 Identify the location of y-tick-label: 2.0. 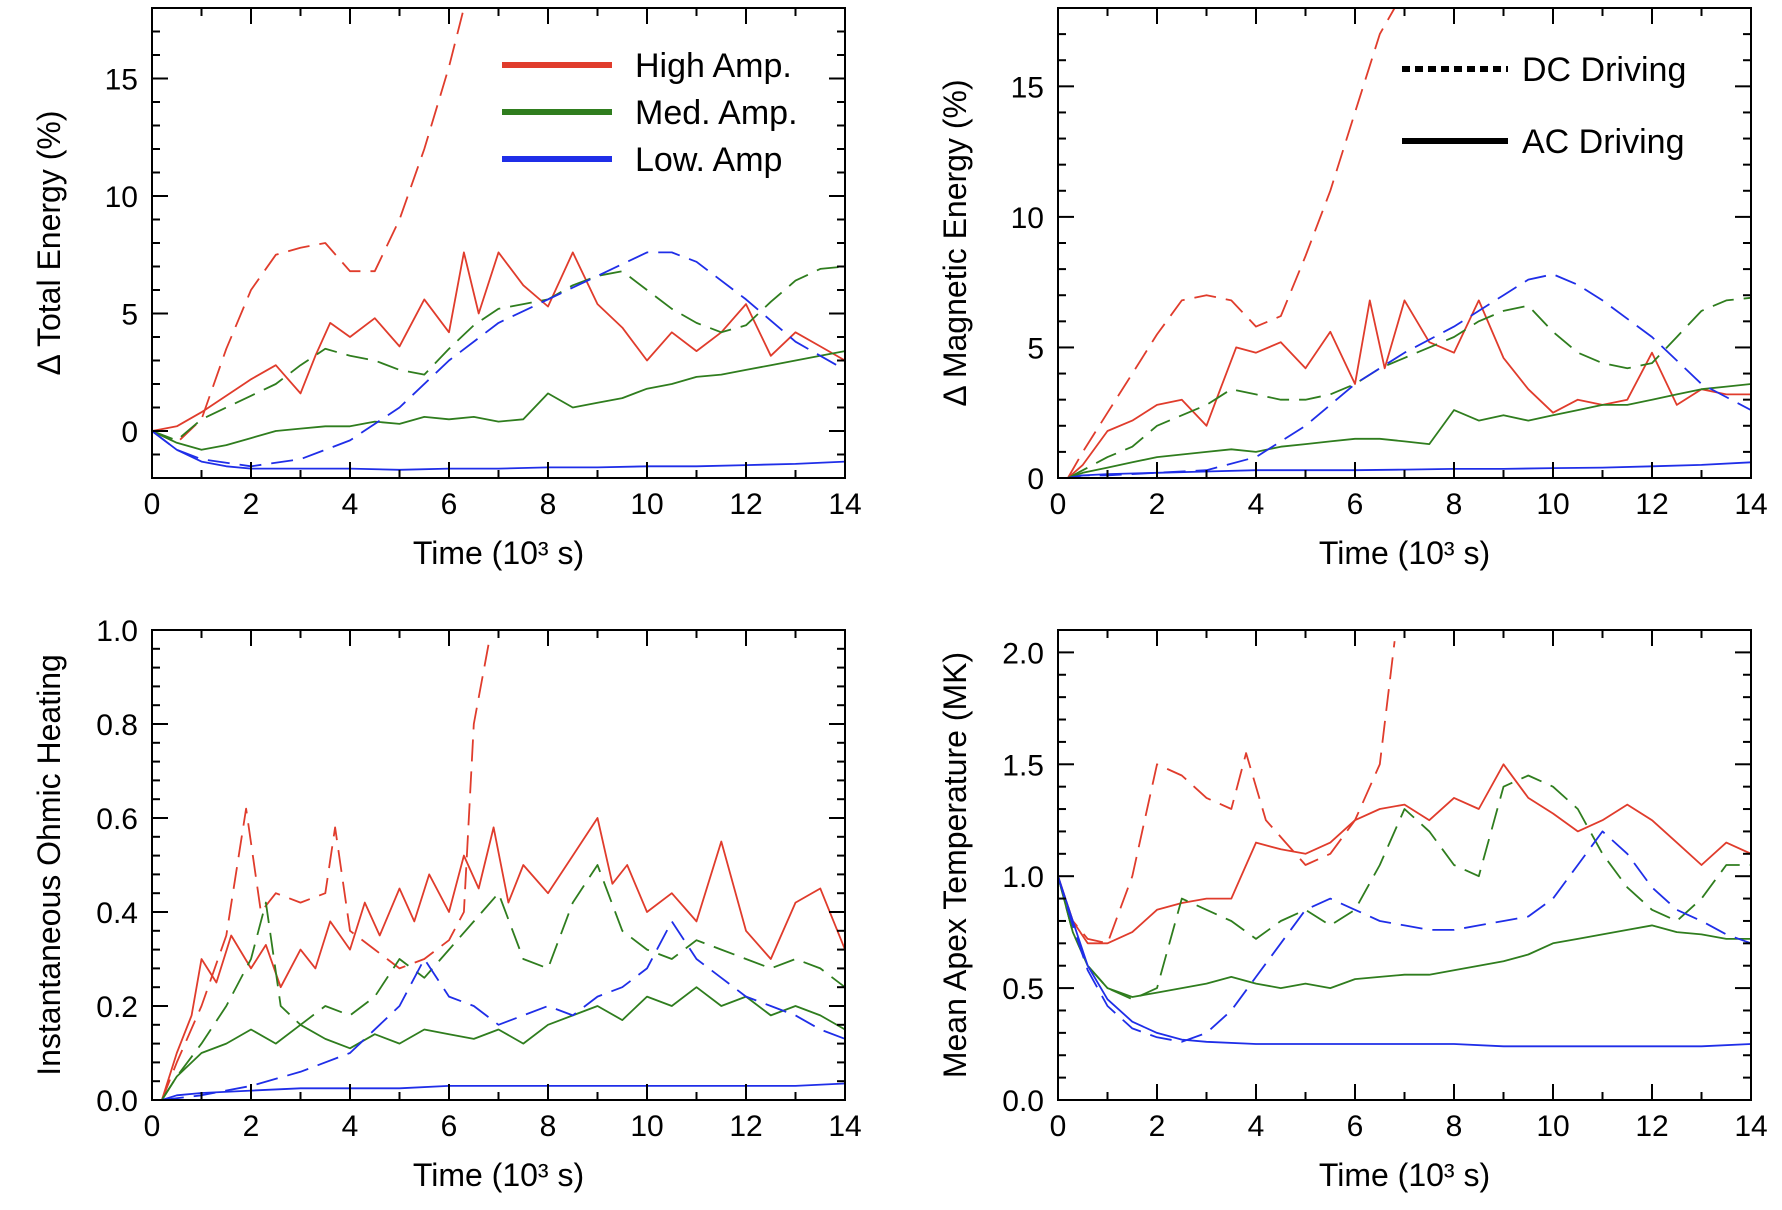
(1023, 653).